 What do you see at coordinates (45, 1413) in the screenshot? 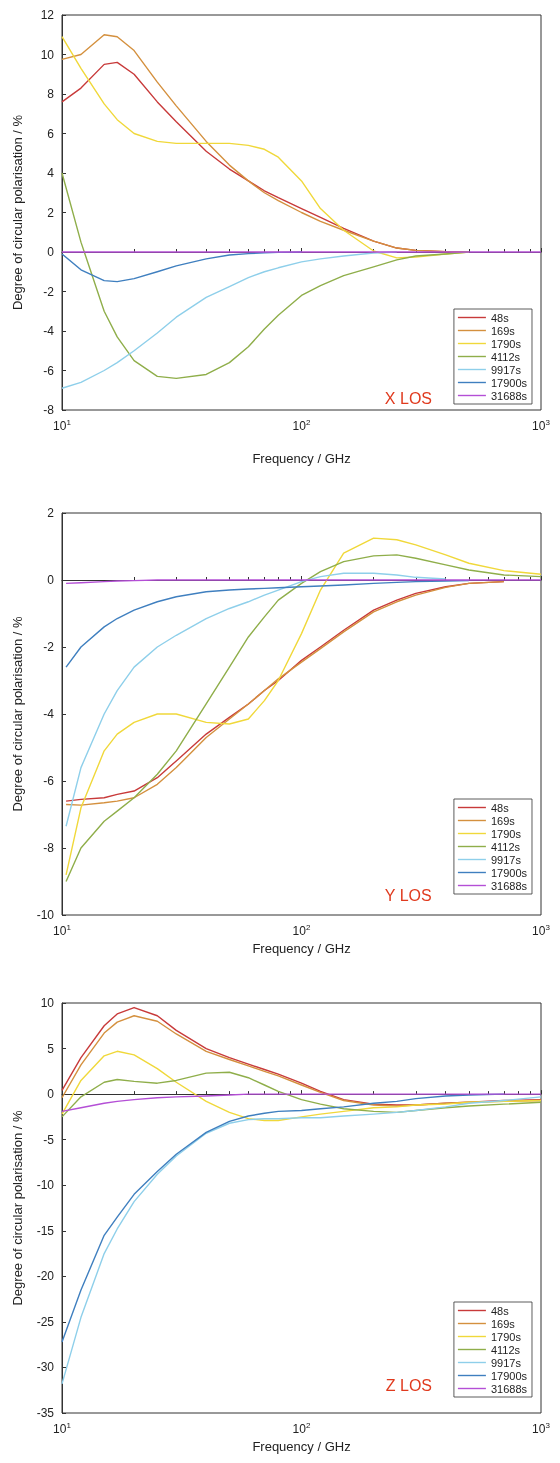
I see `y-tick-label: -35` at bounding box center [45, 1413].